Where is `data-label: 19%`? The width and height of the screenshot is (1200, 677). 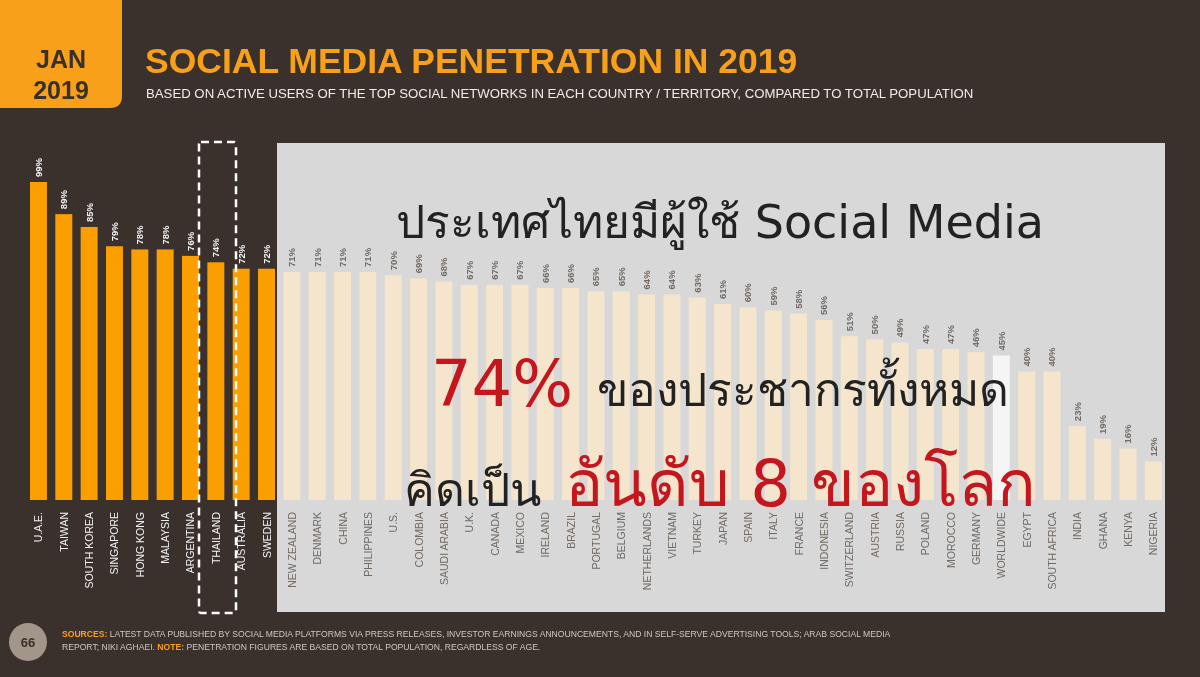 data-label: 19% is located at coordinates (1103, 424).